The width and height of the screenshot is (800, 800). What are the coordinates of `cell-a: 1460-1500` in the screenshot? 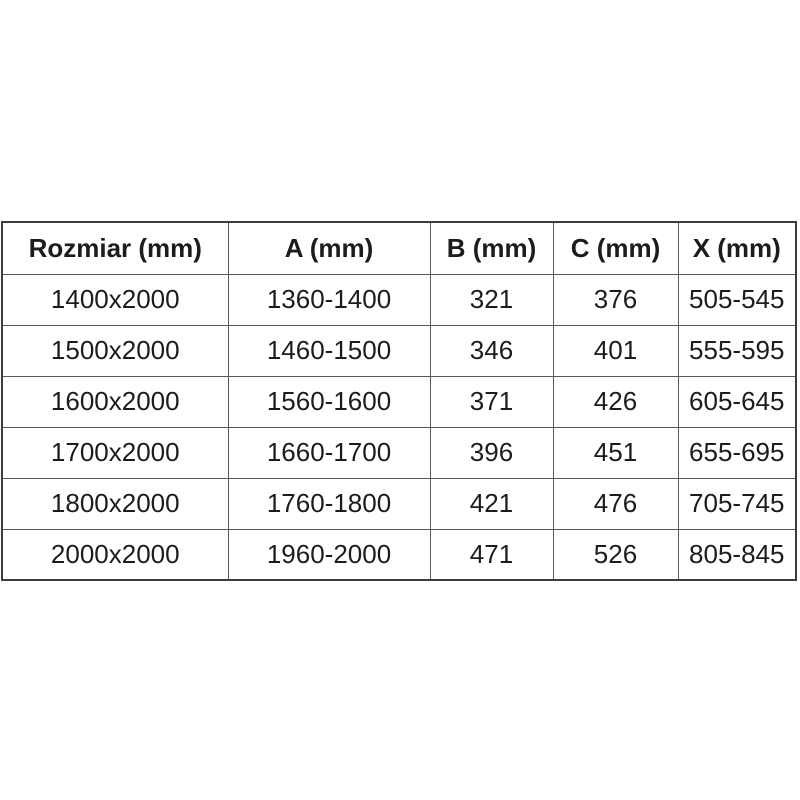 It's located at (329, 350).